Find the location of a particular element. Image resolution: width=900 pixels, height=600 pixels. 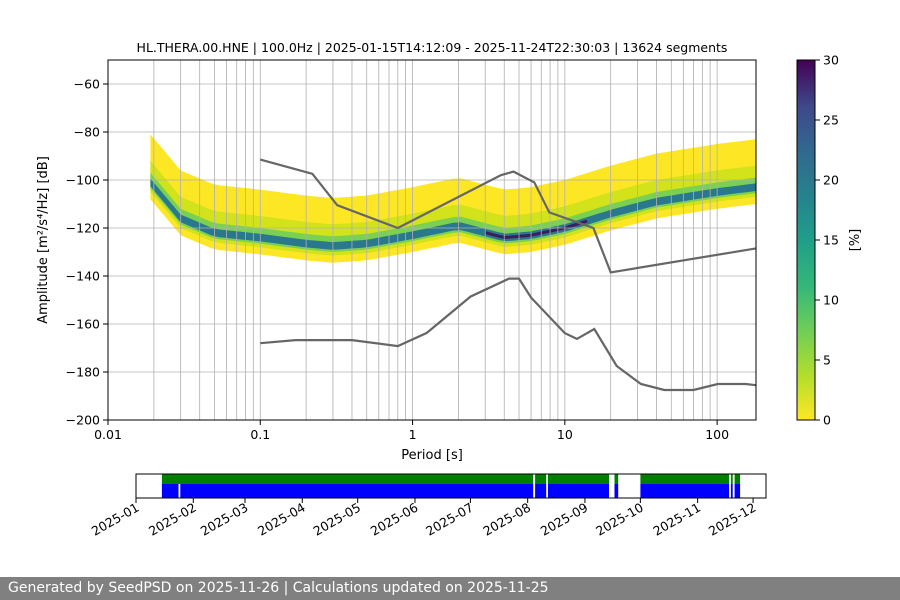

x-axis: 0.01 0.1 1 10 100 is located at coordinates (411, 431).